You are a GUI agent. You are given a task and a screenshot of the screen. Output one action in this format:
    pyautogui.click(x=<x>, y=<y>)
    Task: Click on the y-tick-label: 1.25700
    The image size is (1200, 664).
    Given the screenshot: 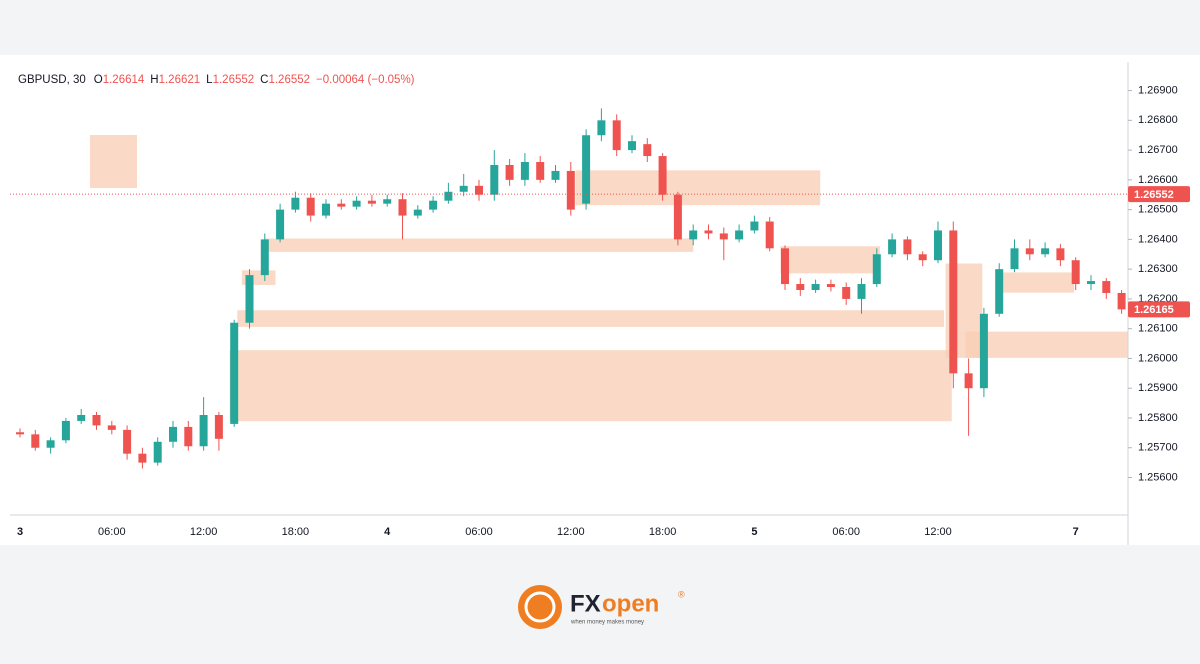 What is the action you would take?
    pyautogui.click(x=1158, y=448)
    